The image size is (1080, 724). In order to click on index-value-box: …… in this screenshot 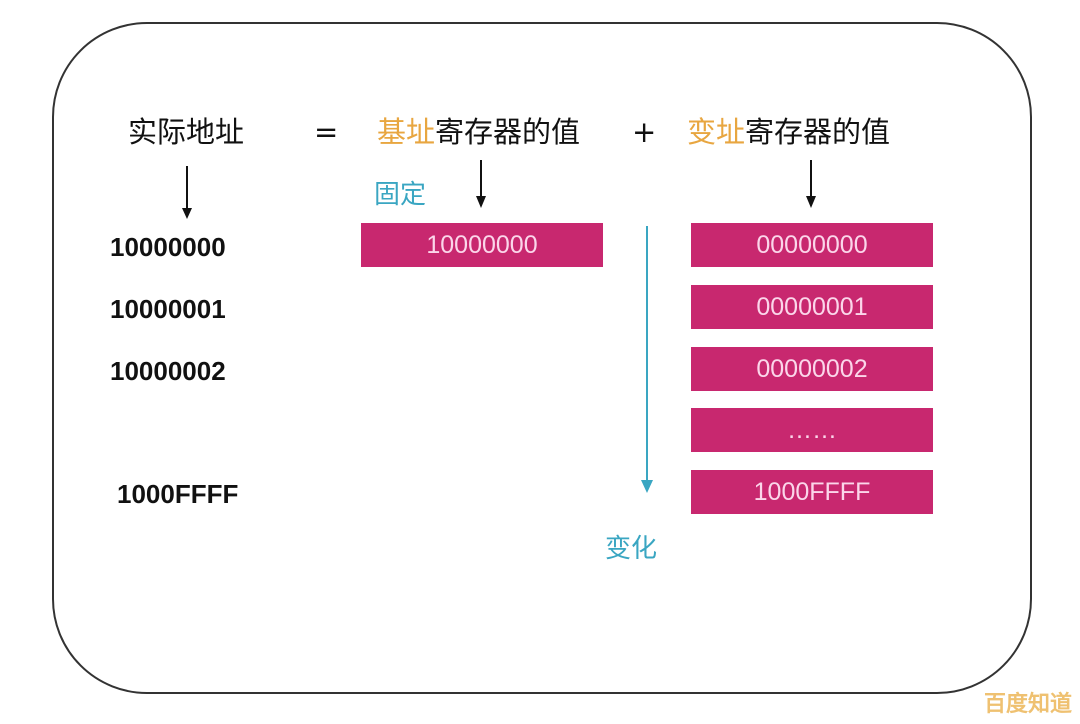, I will do `click(812, 430)`.